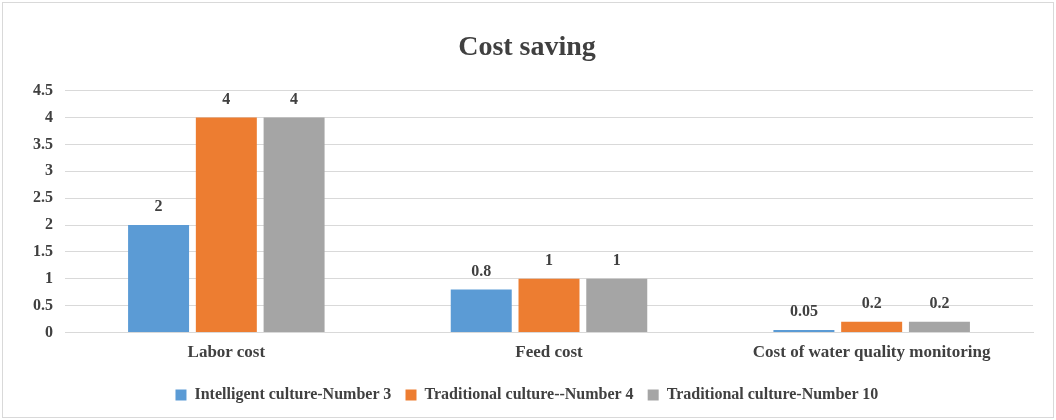  What do you see at coordinates (527, 46) in the screenshot?
I see `chart-title: Cost saving` at bounding box center [527, 46].